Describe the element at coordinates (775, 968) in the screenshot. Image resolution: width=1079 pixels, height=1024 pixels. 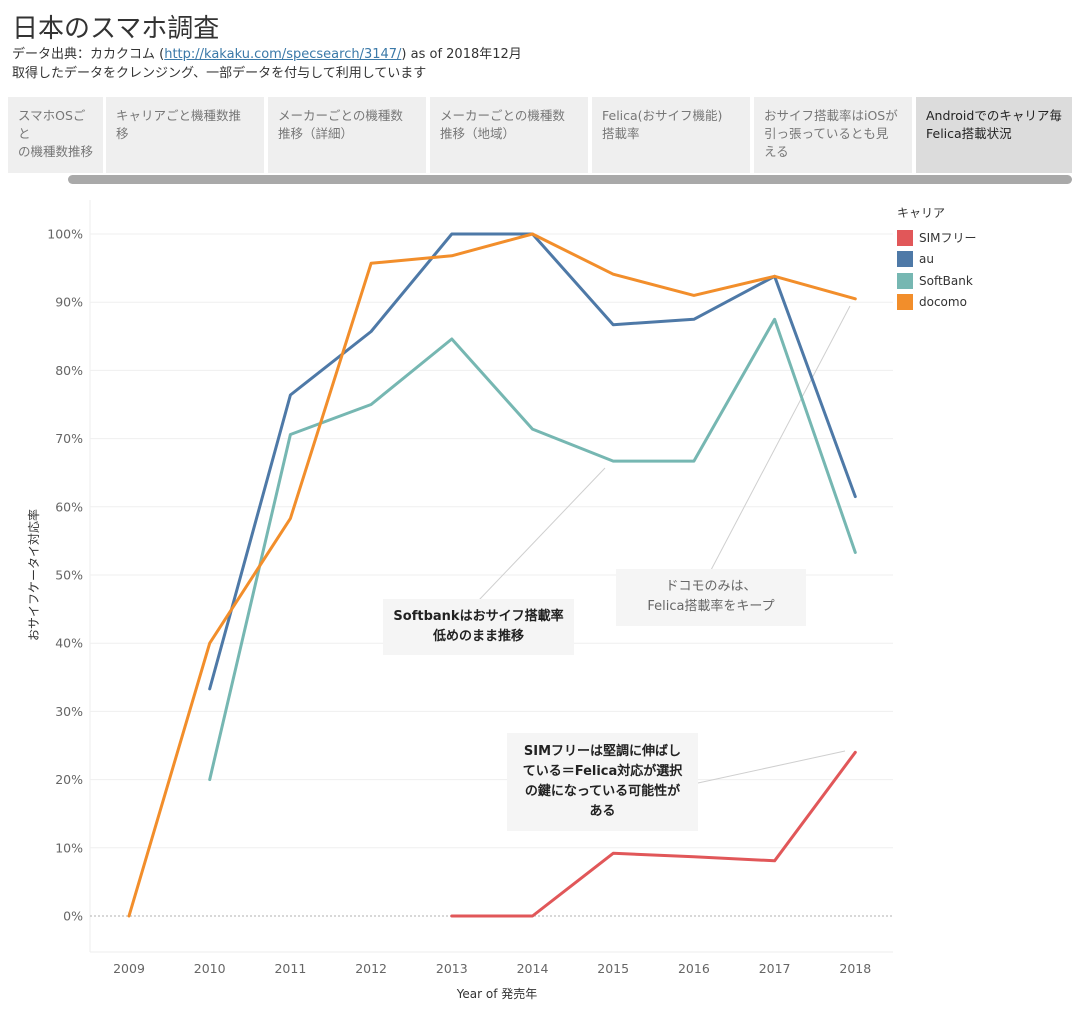
I see `x-tick-label: 2017` at that location.